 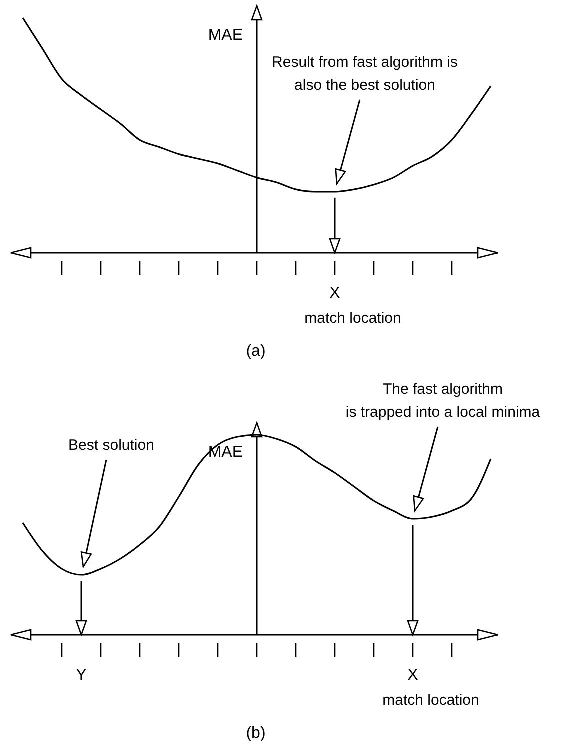 What do you see at coordinates (111, 445) in the screenshot?
I see `annotation: Best solution` at bounding box center [111, 445].